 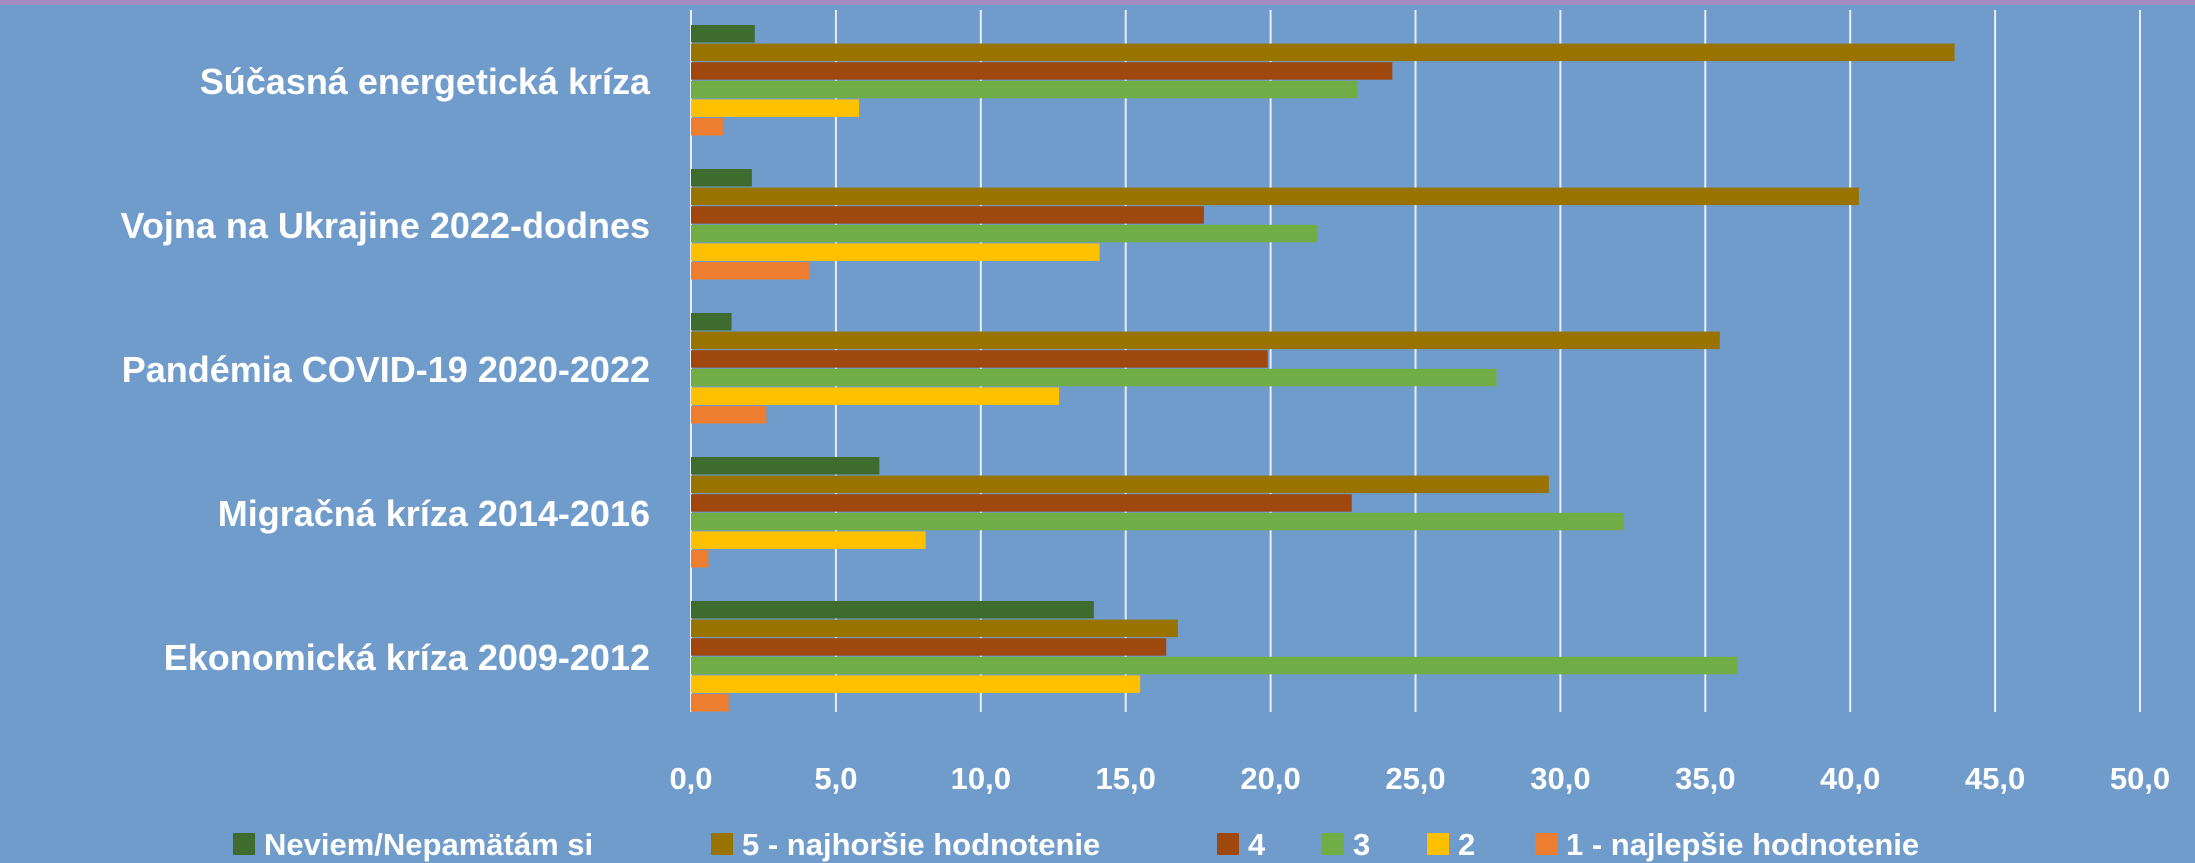 I want to click on x-tick-label: 10,0, so click(x=981, y=778).